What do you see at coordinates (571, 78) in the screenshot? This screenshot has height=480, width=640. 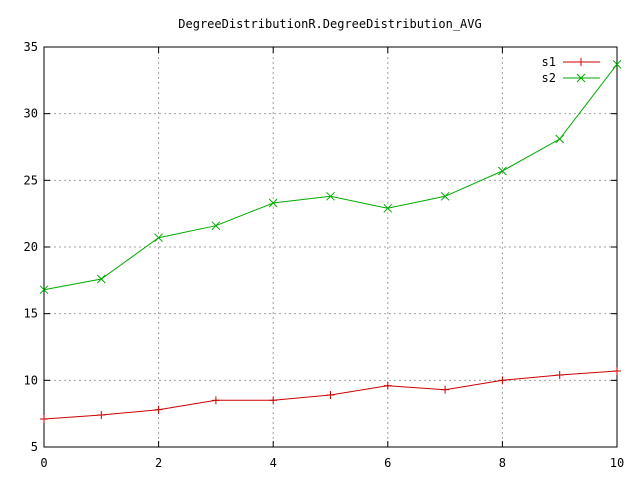 I see `legend-entry-s2: s2` at bounding box center [571, 78].